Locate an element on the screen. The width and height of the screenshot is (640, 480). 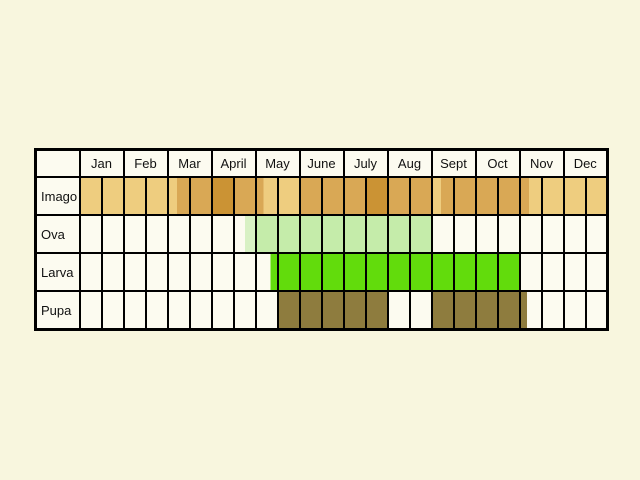
month-header-nov: Nov is located at coordinates (541, 163).